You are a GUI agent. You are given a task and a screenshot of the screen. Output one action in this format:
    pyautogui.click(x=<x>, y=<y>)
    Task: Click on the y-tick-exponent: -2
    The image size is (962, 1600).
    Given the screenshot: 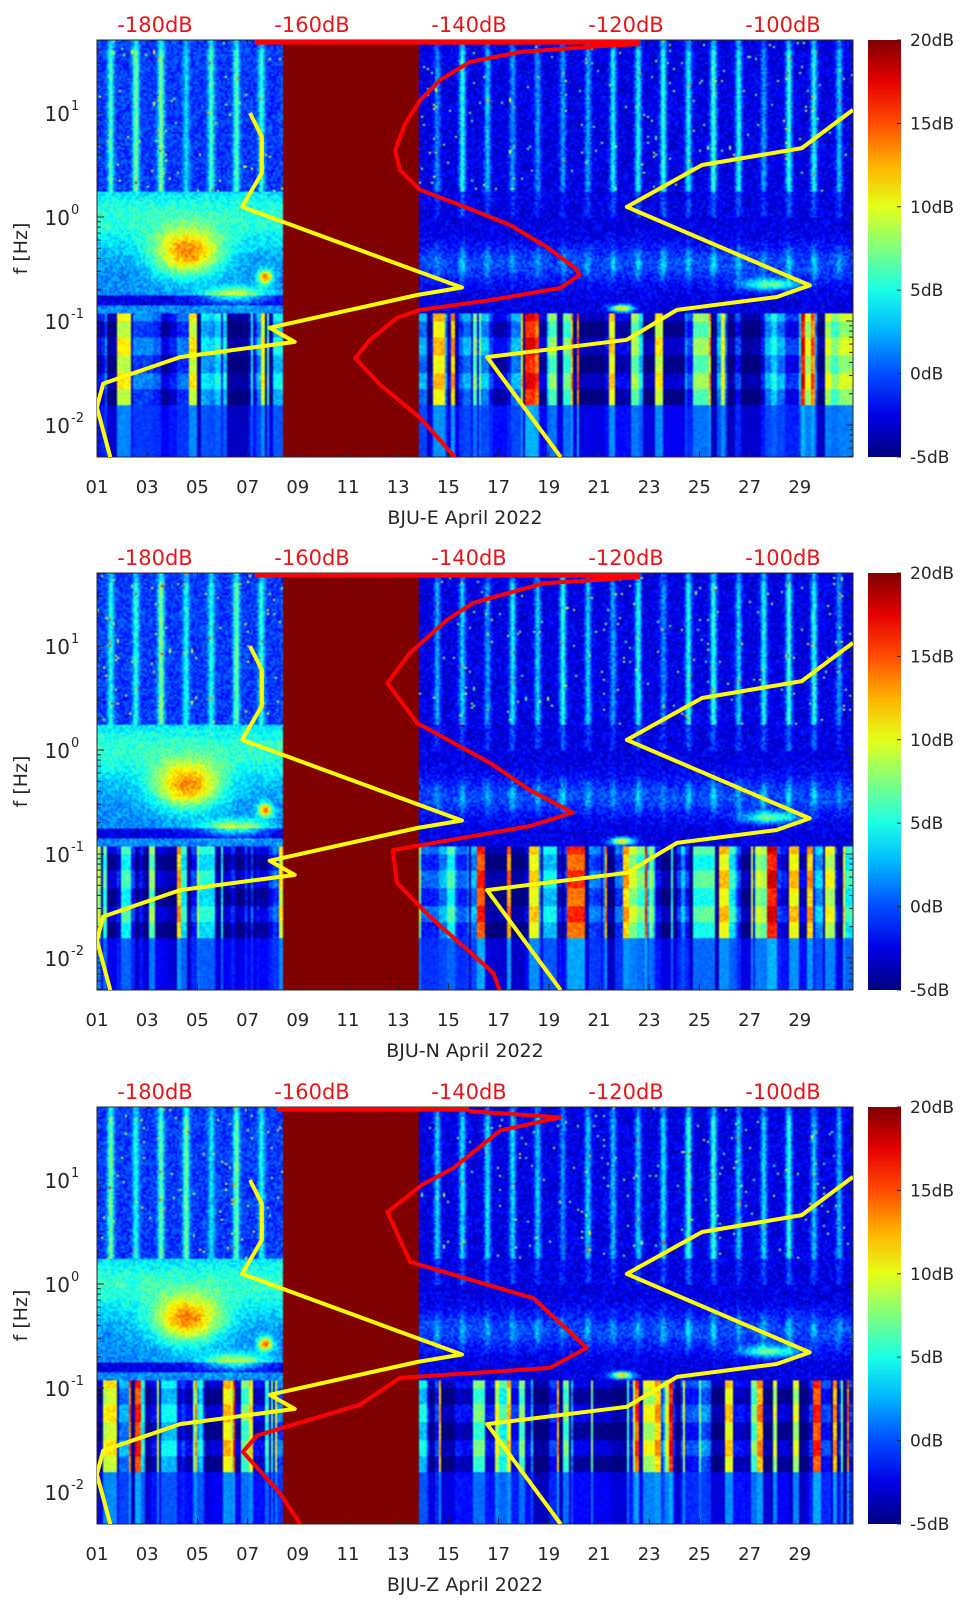 What is the action you would take?
    pyautogui.click(x=77, y=951)
    